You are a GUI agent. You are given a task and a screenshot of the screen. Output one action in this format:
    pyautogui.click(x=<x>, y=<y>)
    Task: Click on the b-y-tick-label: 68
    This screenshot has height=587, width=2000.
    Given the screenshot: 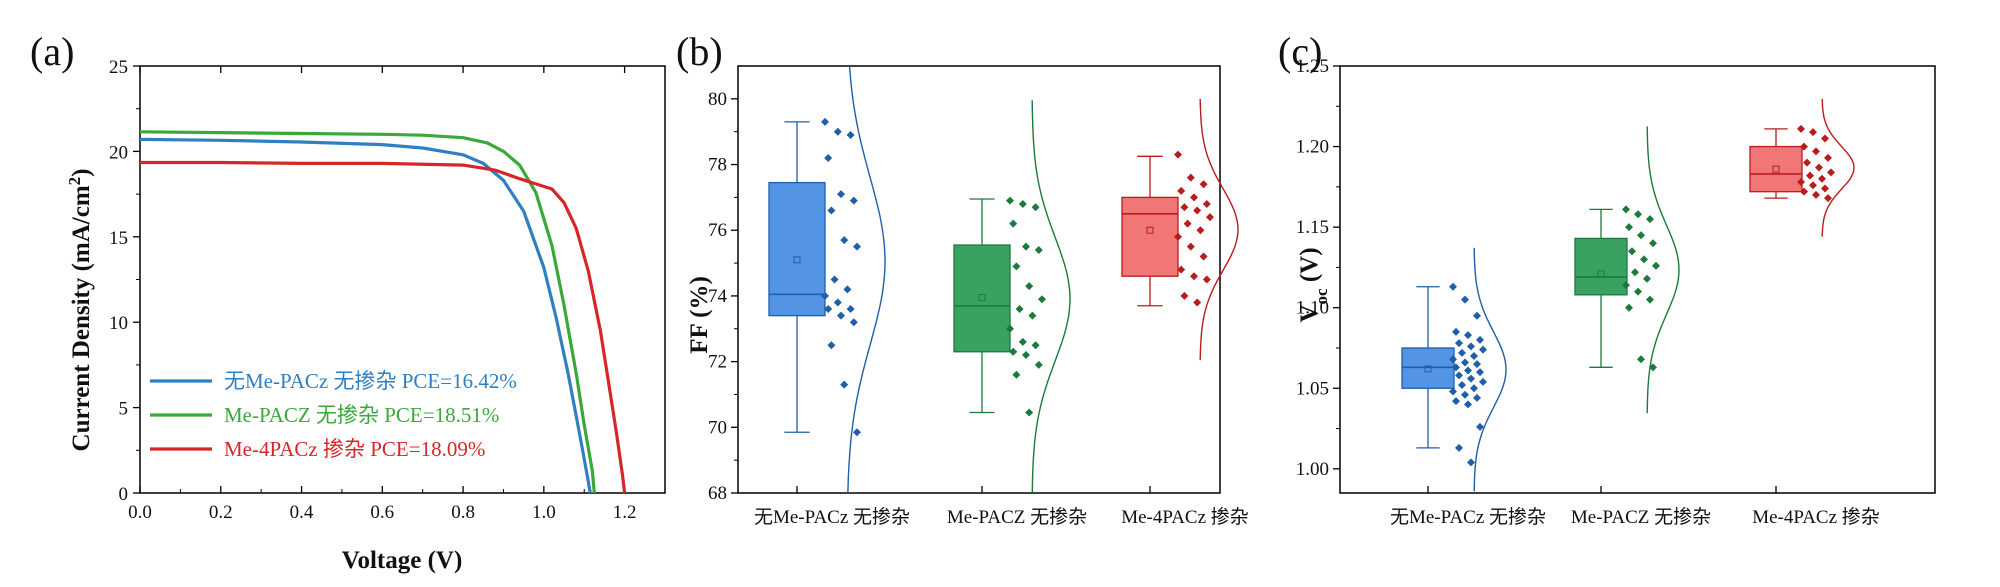 What is the action you would take?
    pyautogui.click(x=717, y=493)
    